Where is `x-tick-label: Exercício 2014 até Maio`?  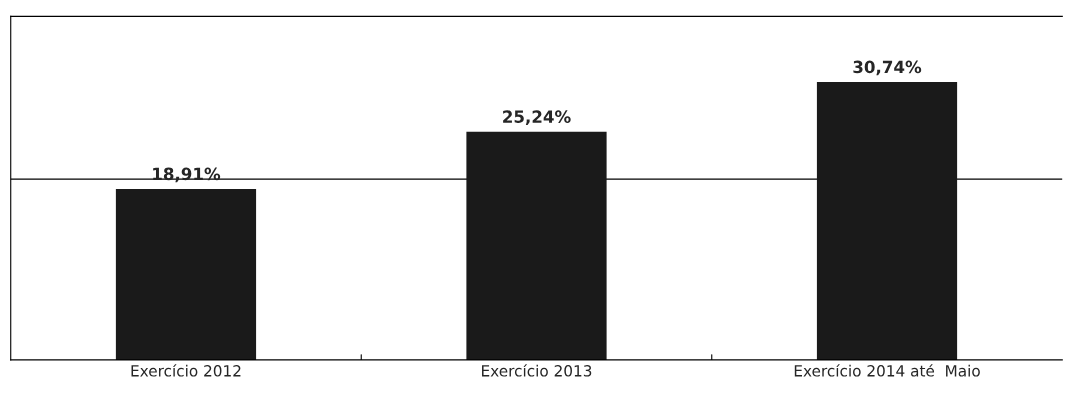 x-tick-label: Exercício 2014 até Maio is located at coordinates (887, 370).